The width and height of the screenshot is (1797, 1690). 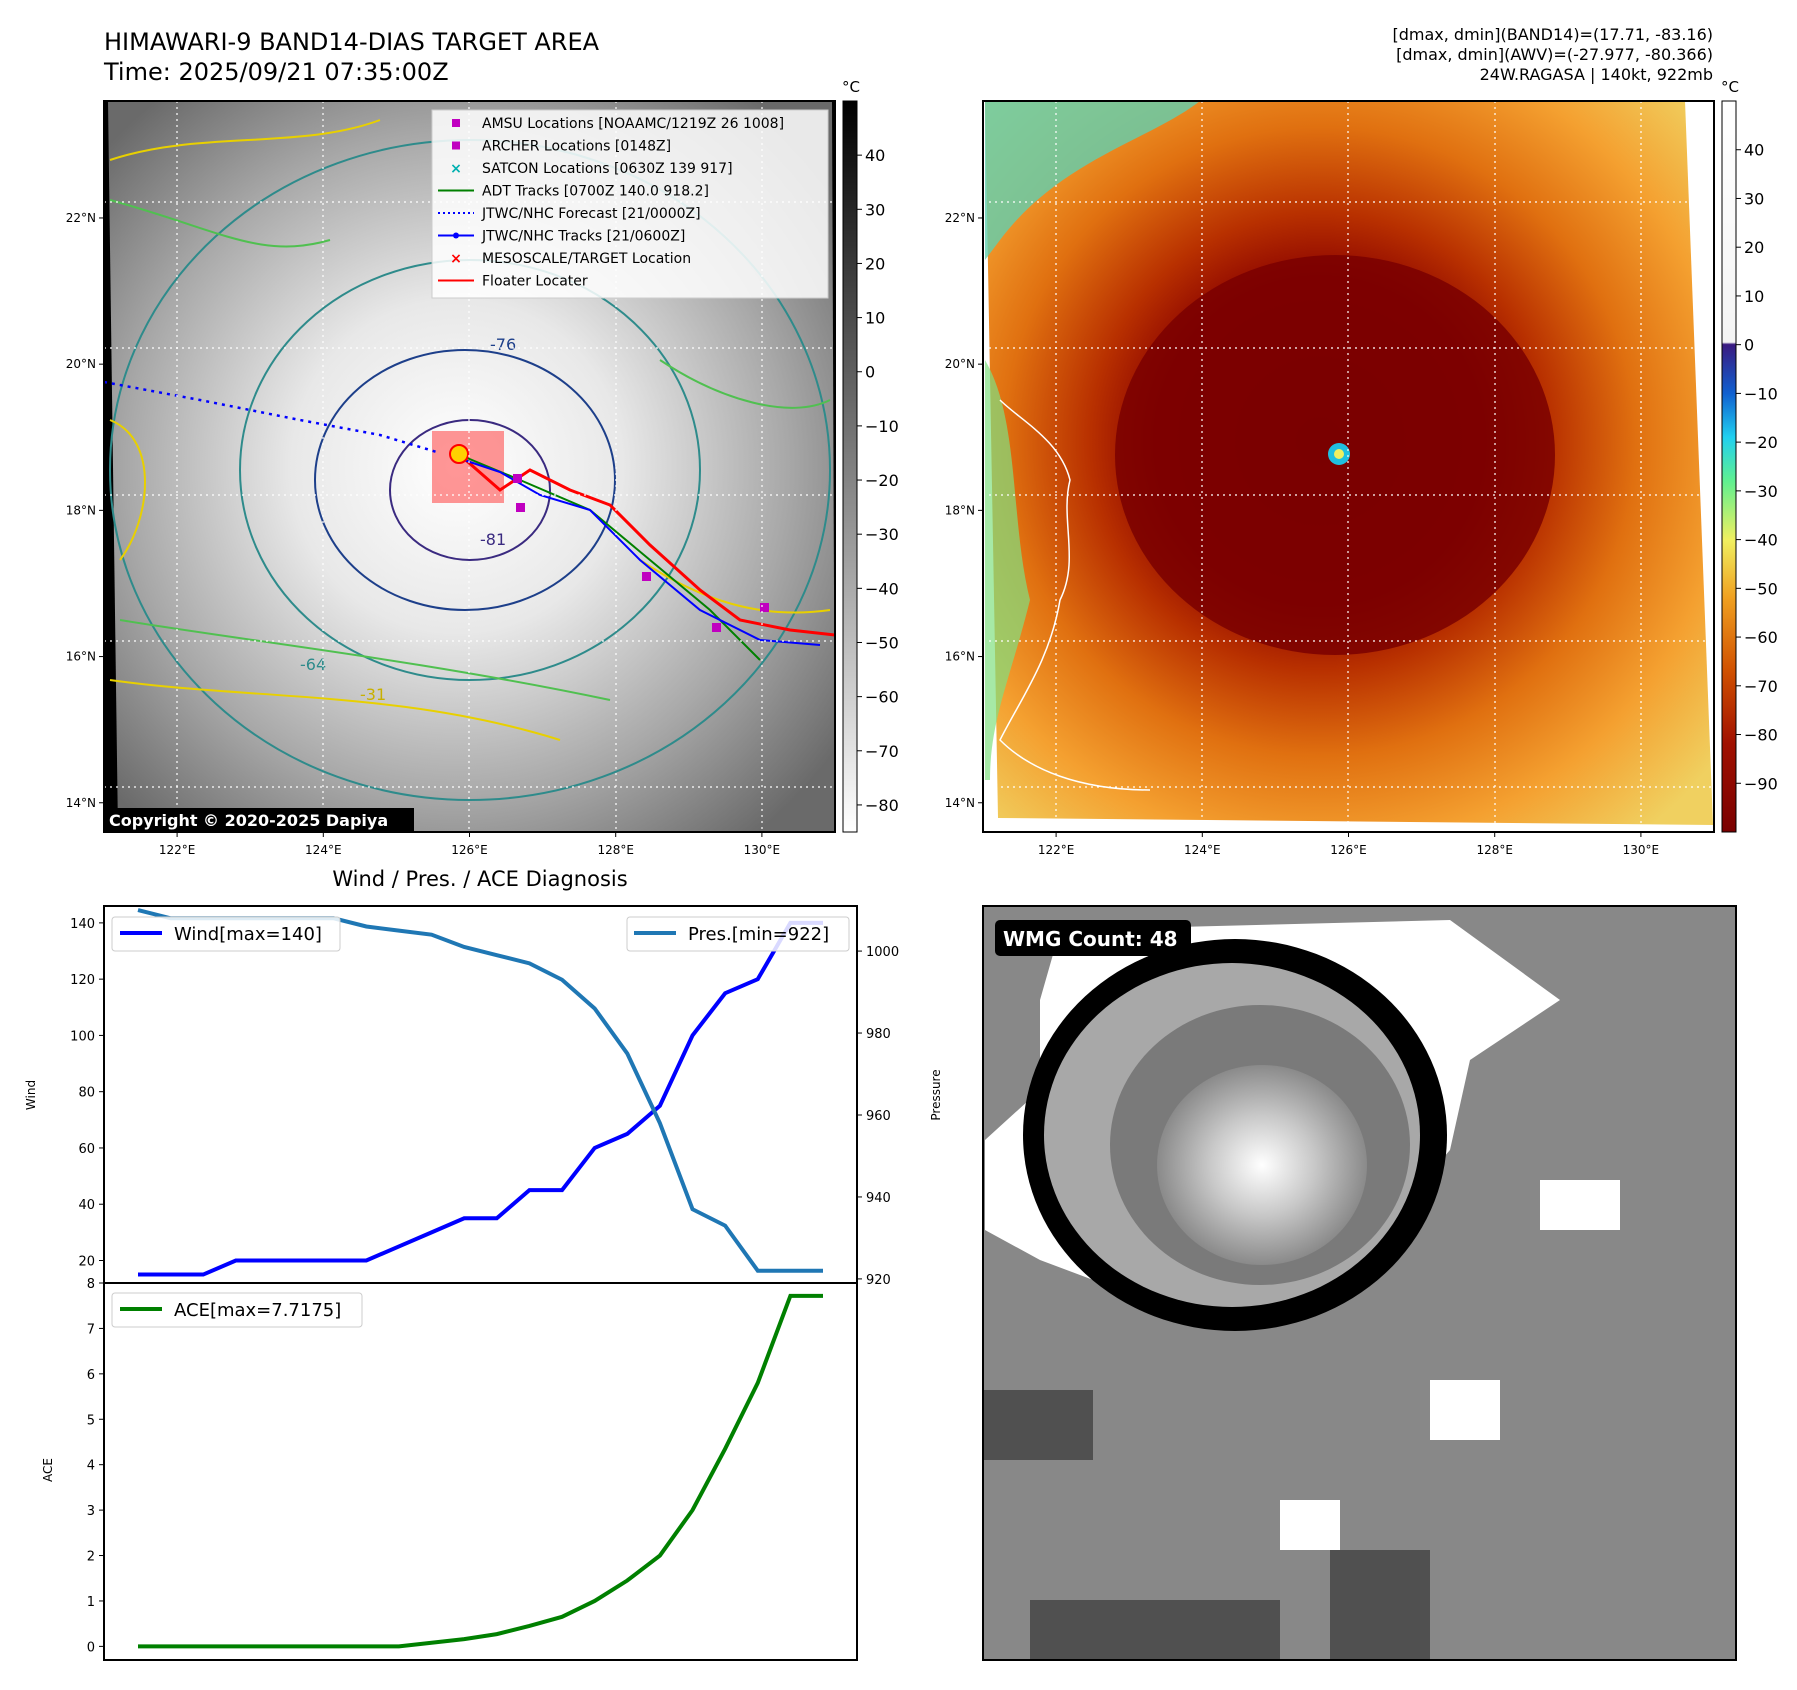 I want to click on pressure-legend-box, so click(x=738, y=934).